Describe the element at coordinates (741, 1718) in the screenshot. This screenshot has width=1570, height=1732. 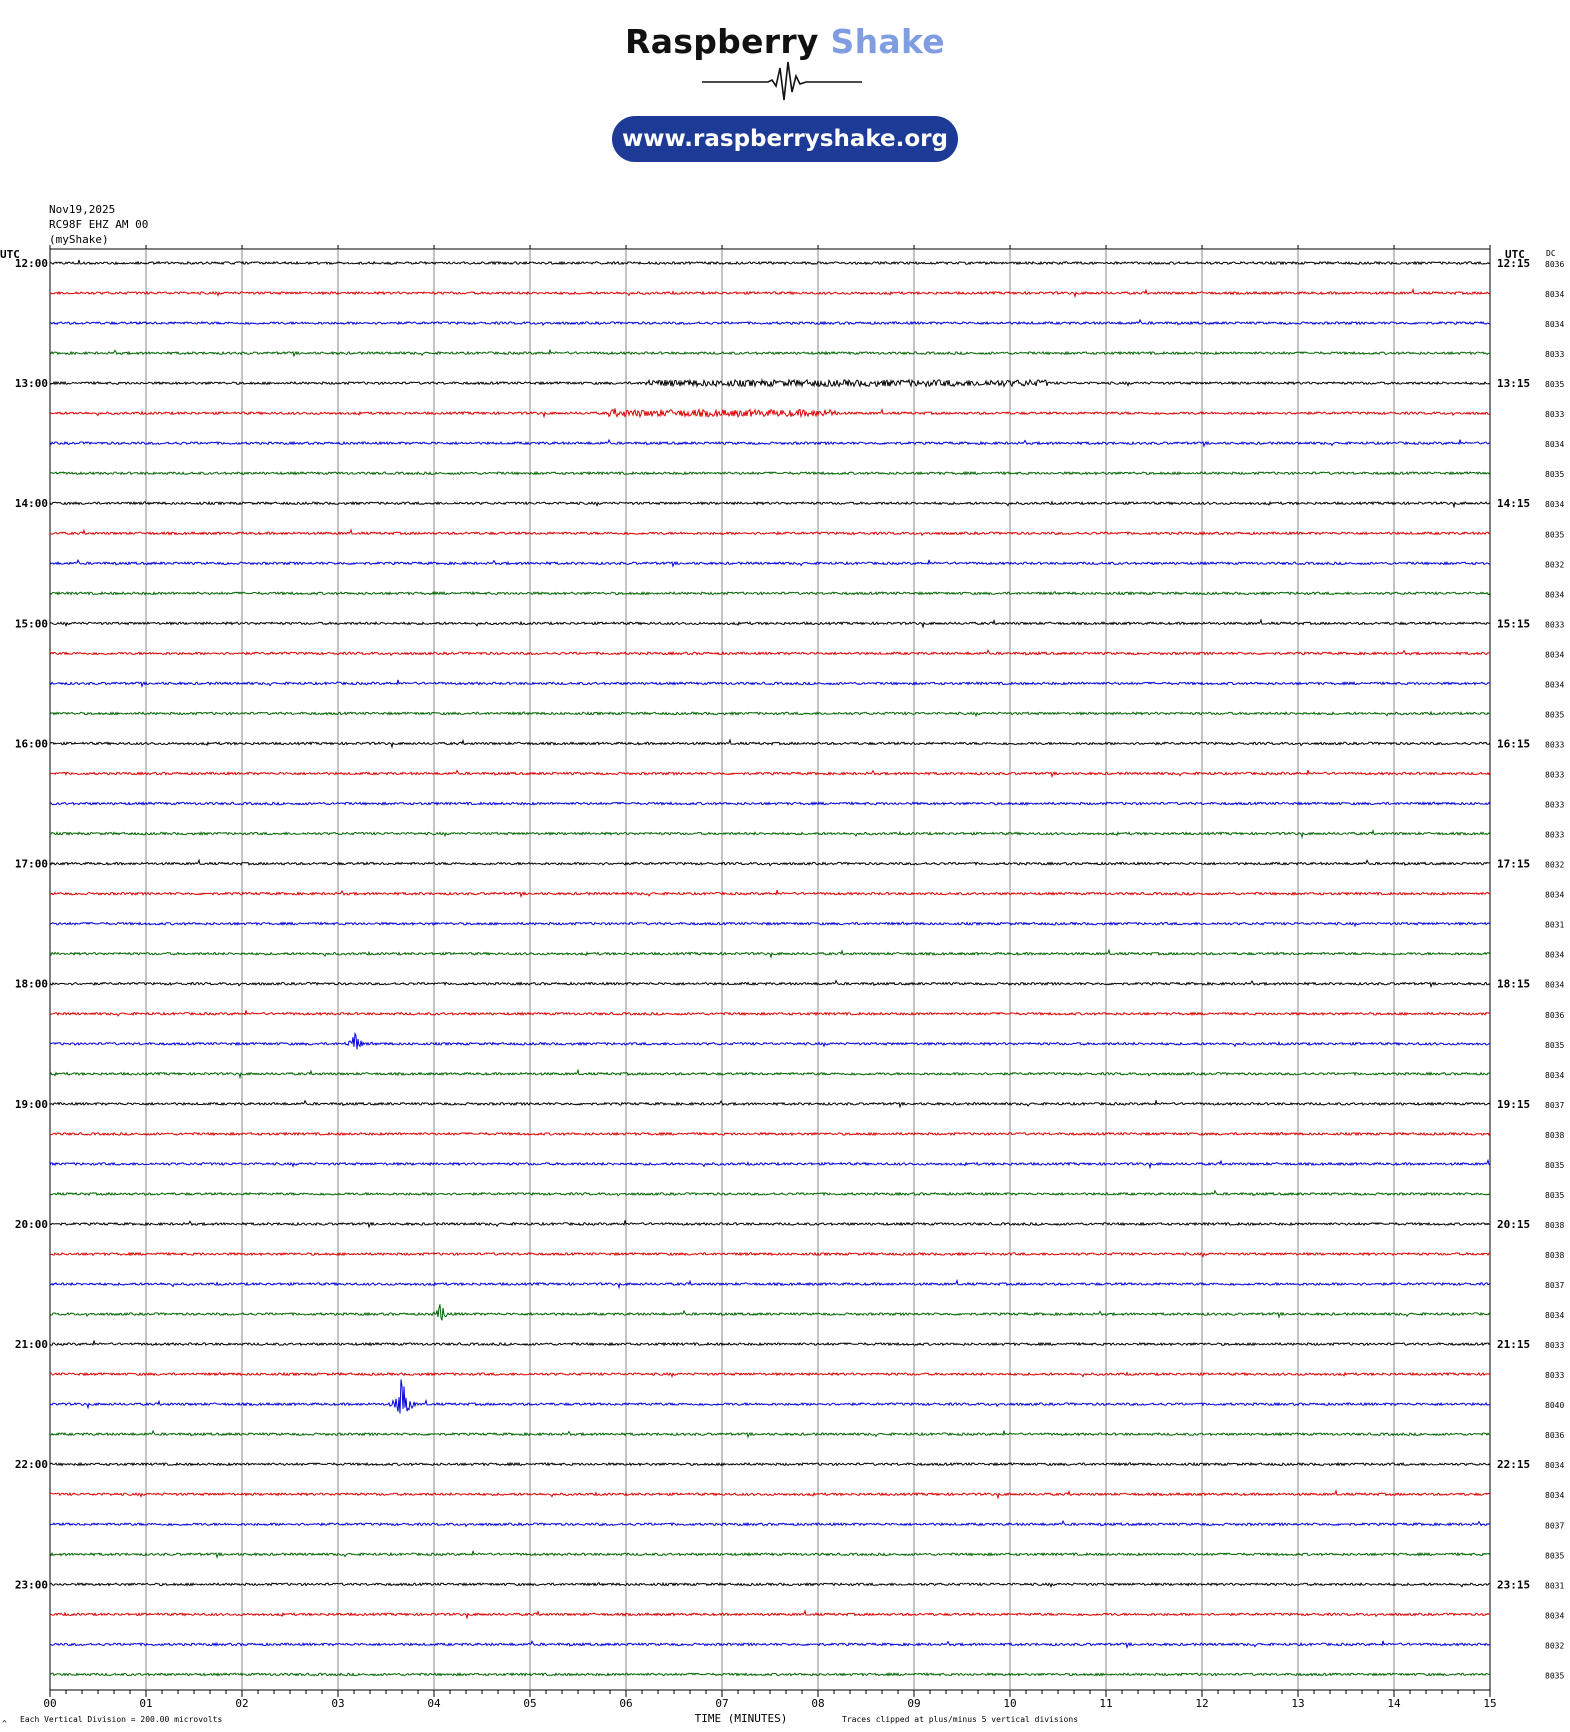
I see `x-axis-label: TIME (MINUTES)` at that location.